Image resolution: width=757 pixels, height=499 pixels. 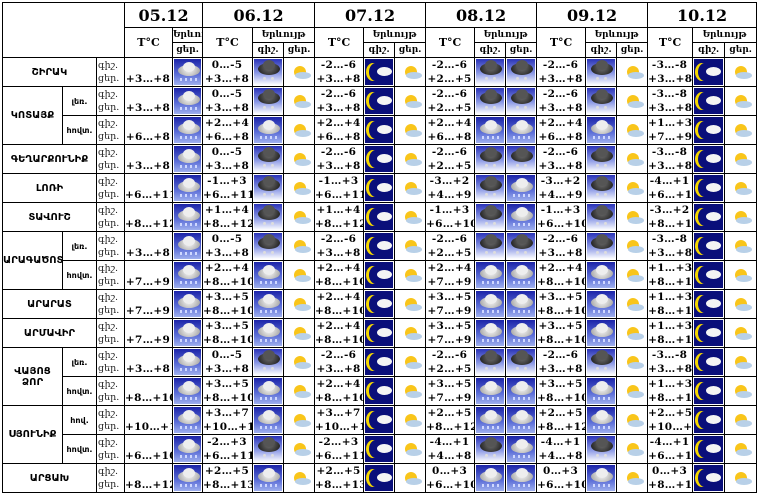 What do you see at coordinates (32, 115) in the screenshot?
I see `region-name: ԿՈՏԱՅՔ` at bounding box center [32, 115].